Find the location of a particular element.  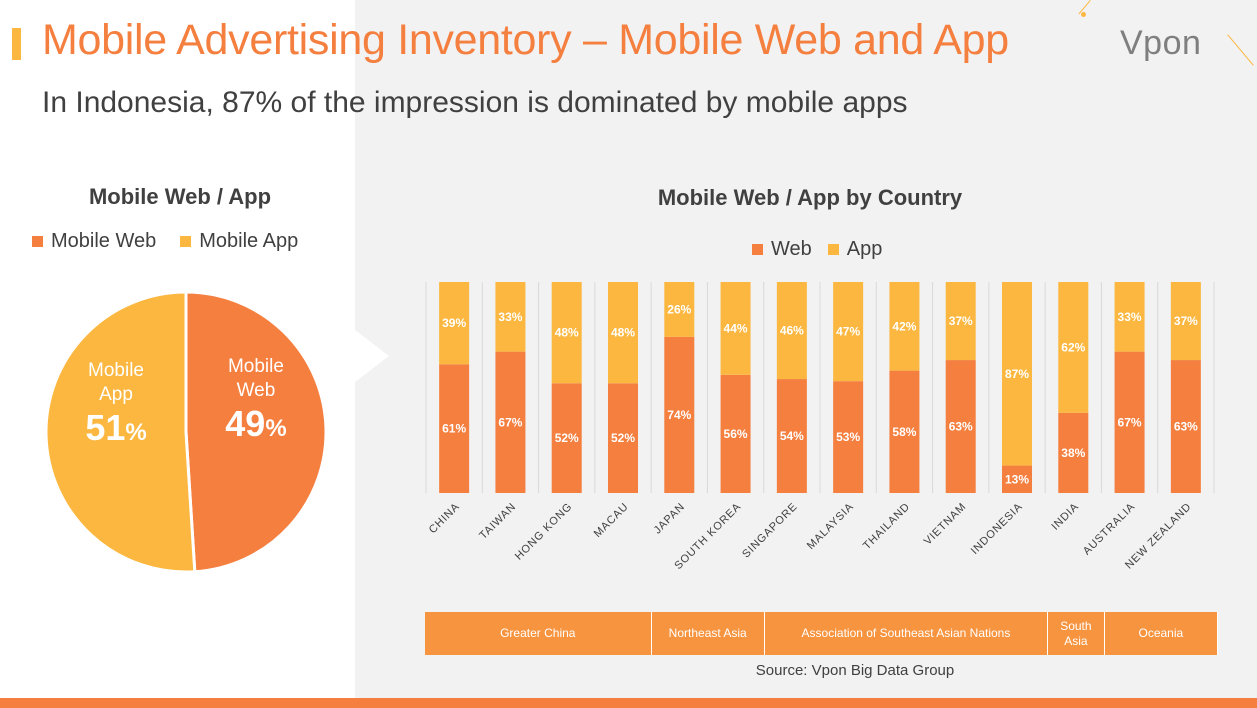

data-label-app-malaysia: 47% is located at coordinates (848, 332).